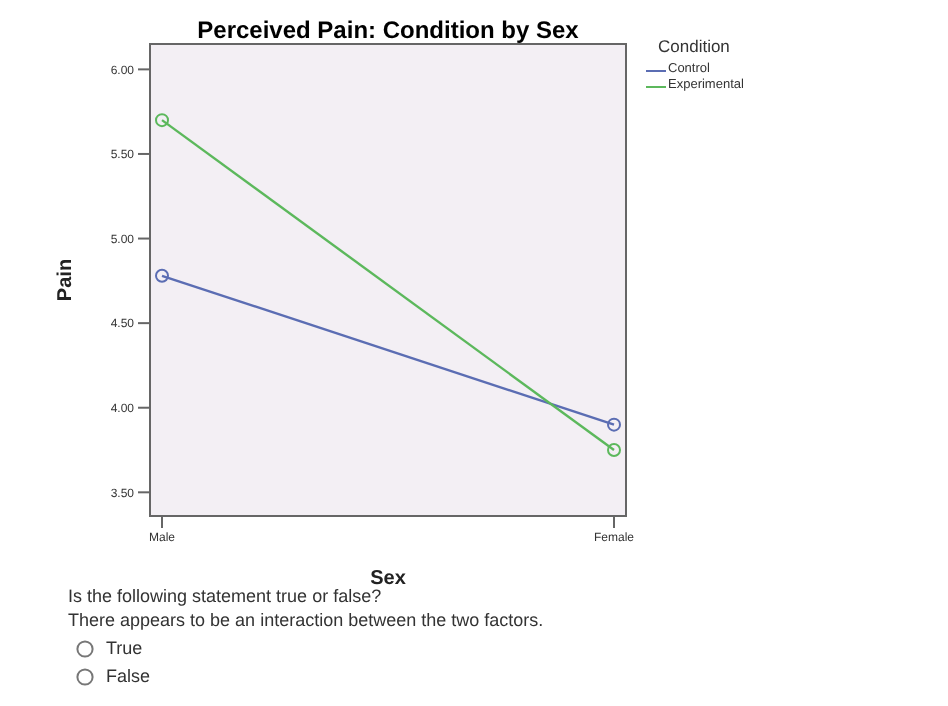  I want to click on legend-title: Condition, so click(695, 46).